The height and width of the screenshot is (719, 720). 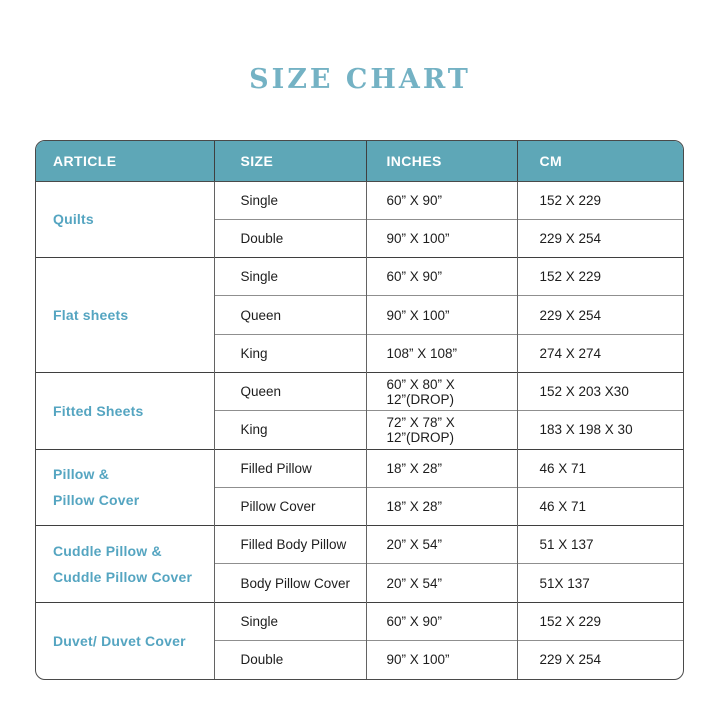 I want to click on inches-cell: 108” X 108”, so click(x=441, y=353).